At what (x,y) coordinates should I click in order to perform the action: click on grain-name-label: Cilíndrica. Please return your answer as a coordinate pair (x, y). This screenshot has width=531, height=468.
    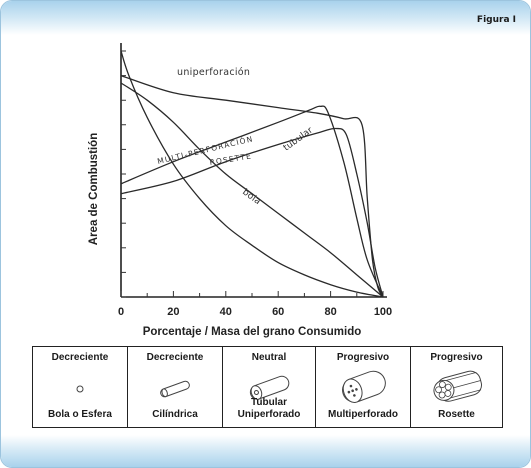
    Looking at the image, I should click on (175, 414).